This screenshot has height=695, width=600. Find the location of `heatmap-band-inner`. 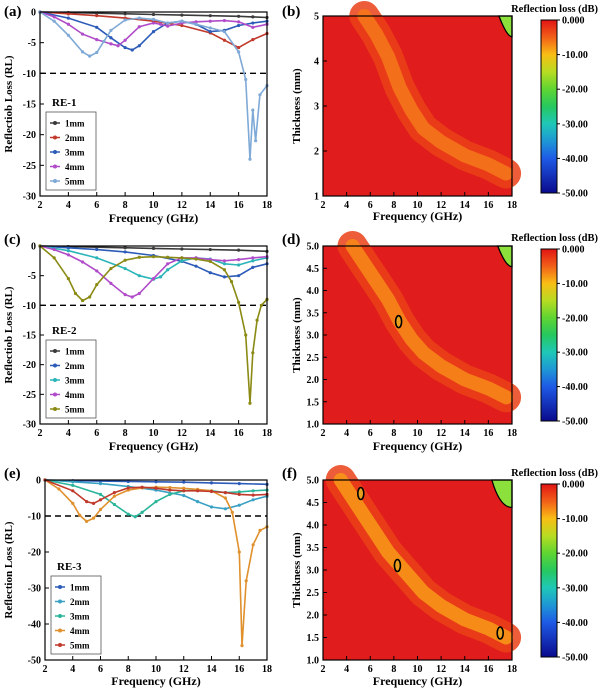

heatmap-band-inner is located at coordinates (423, 559).